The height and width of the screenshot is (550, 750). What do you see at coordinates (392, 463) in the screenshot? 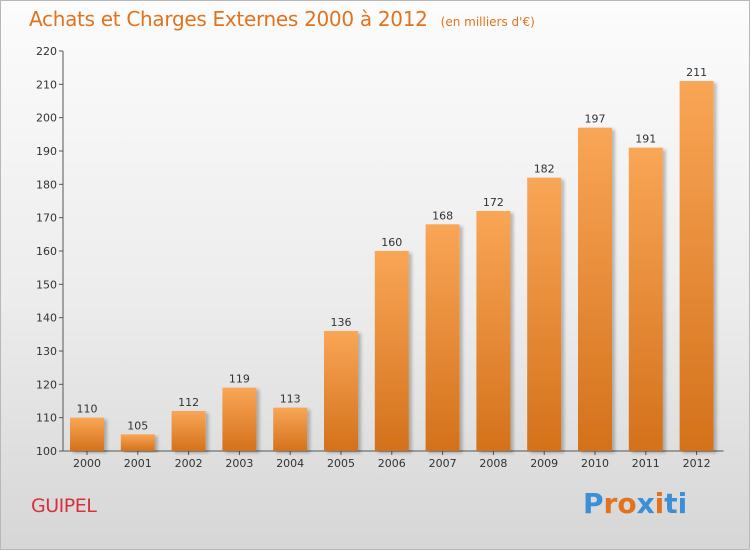
I see `x-tick-label: 2006` at bounding box center [392, 463].